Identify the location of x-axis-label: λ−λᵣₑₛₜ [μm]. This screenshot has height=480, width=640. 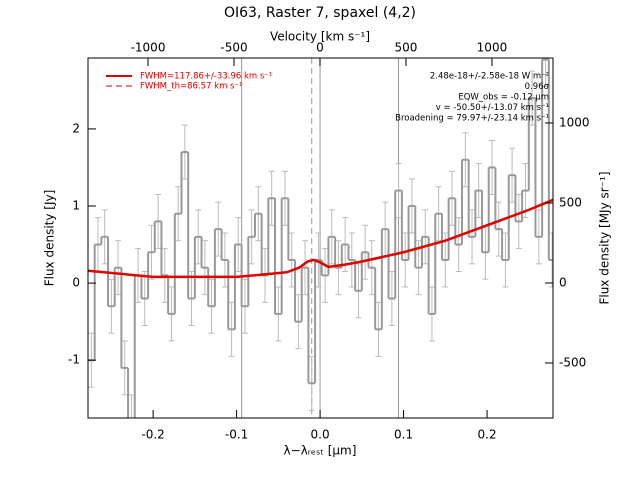
(320, 451).